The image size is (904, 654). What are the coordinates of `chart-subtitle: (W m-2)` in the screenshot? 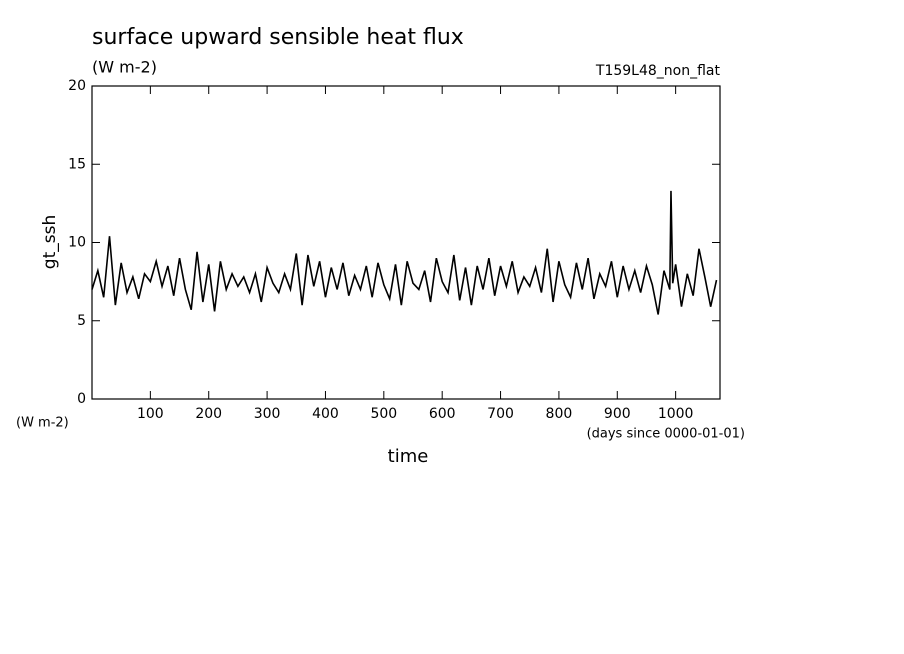 It's located at (124, 67).